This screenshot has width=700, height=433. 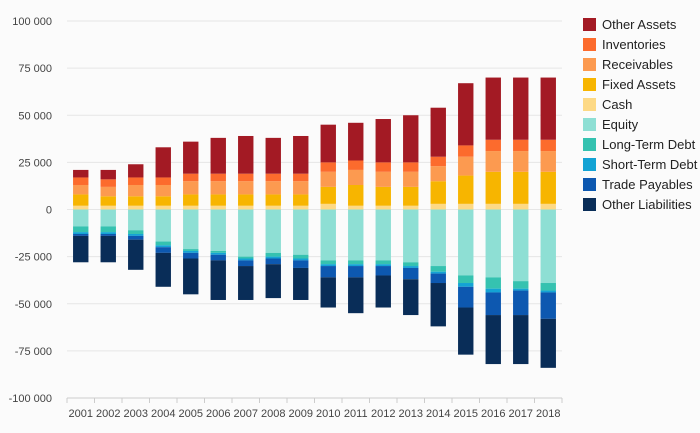 What do you see at coordinates (620, 124) in the screenshot?
I see `legend-label: Equity` at bounding box center [620, 124].